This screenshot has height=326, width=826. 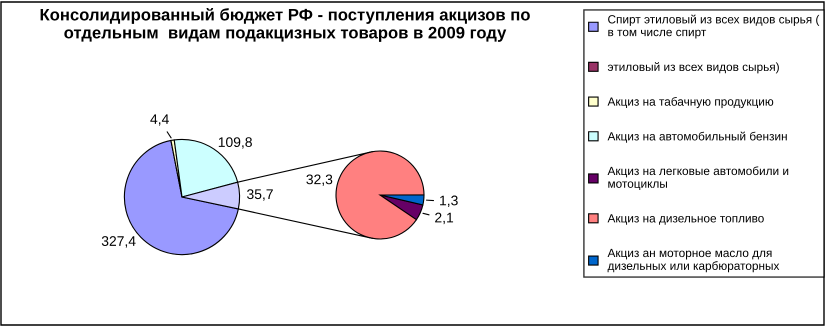 What do you see at coordinates (319, 180) in the screenshot?
I see `data-label: 32,3` at bounding box center [319, 180].